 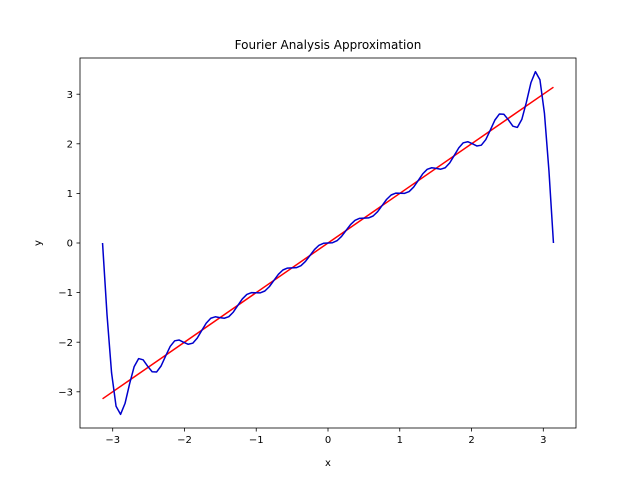 I want to click on x-tick-label: 1, so click(x=400, y=440).